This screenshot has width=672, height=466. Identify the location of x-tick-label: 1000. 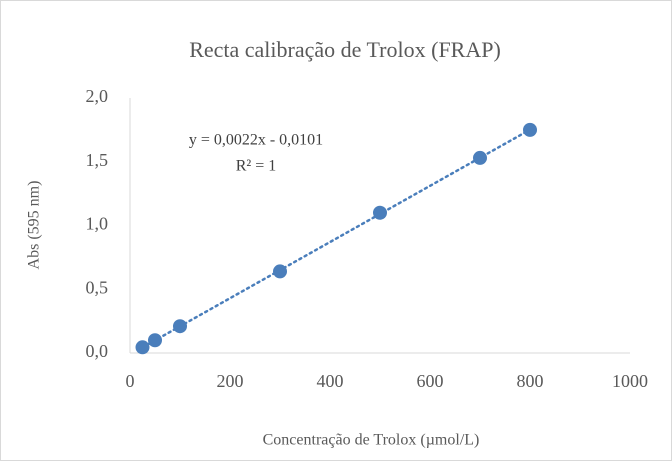
(630, 381).